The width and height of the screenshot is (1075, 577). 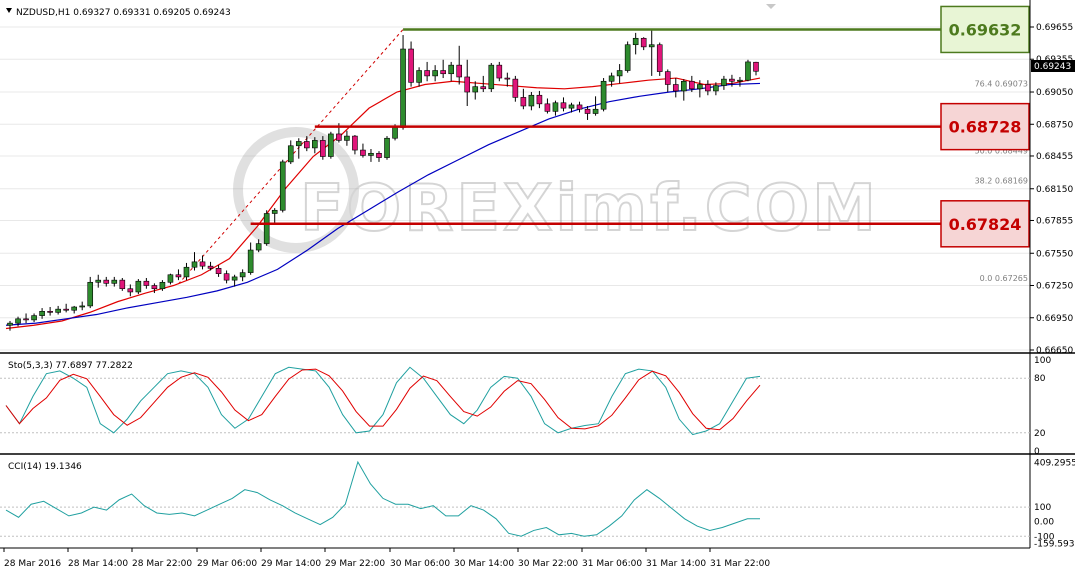 What do you see at coordinates (740, 564) in the screenshot?
I see `time-tick-label: 31 Mar 22:00` at bounding box center [740, 564].